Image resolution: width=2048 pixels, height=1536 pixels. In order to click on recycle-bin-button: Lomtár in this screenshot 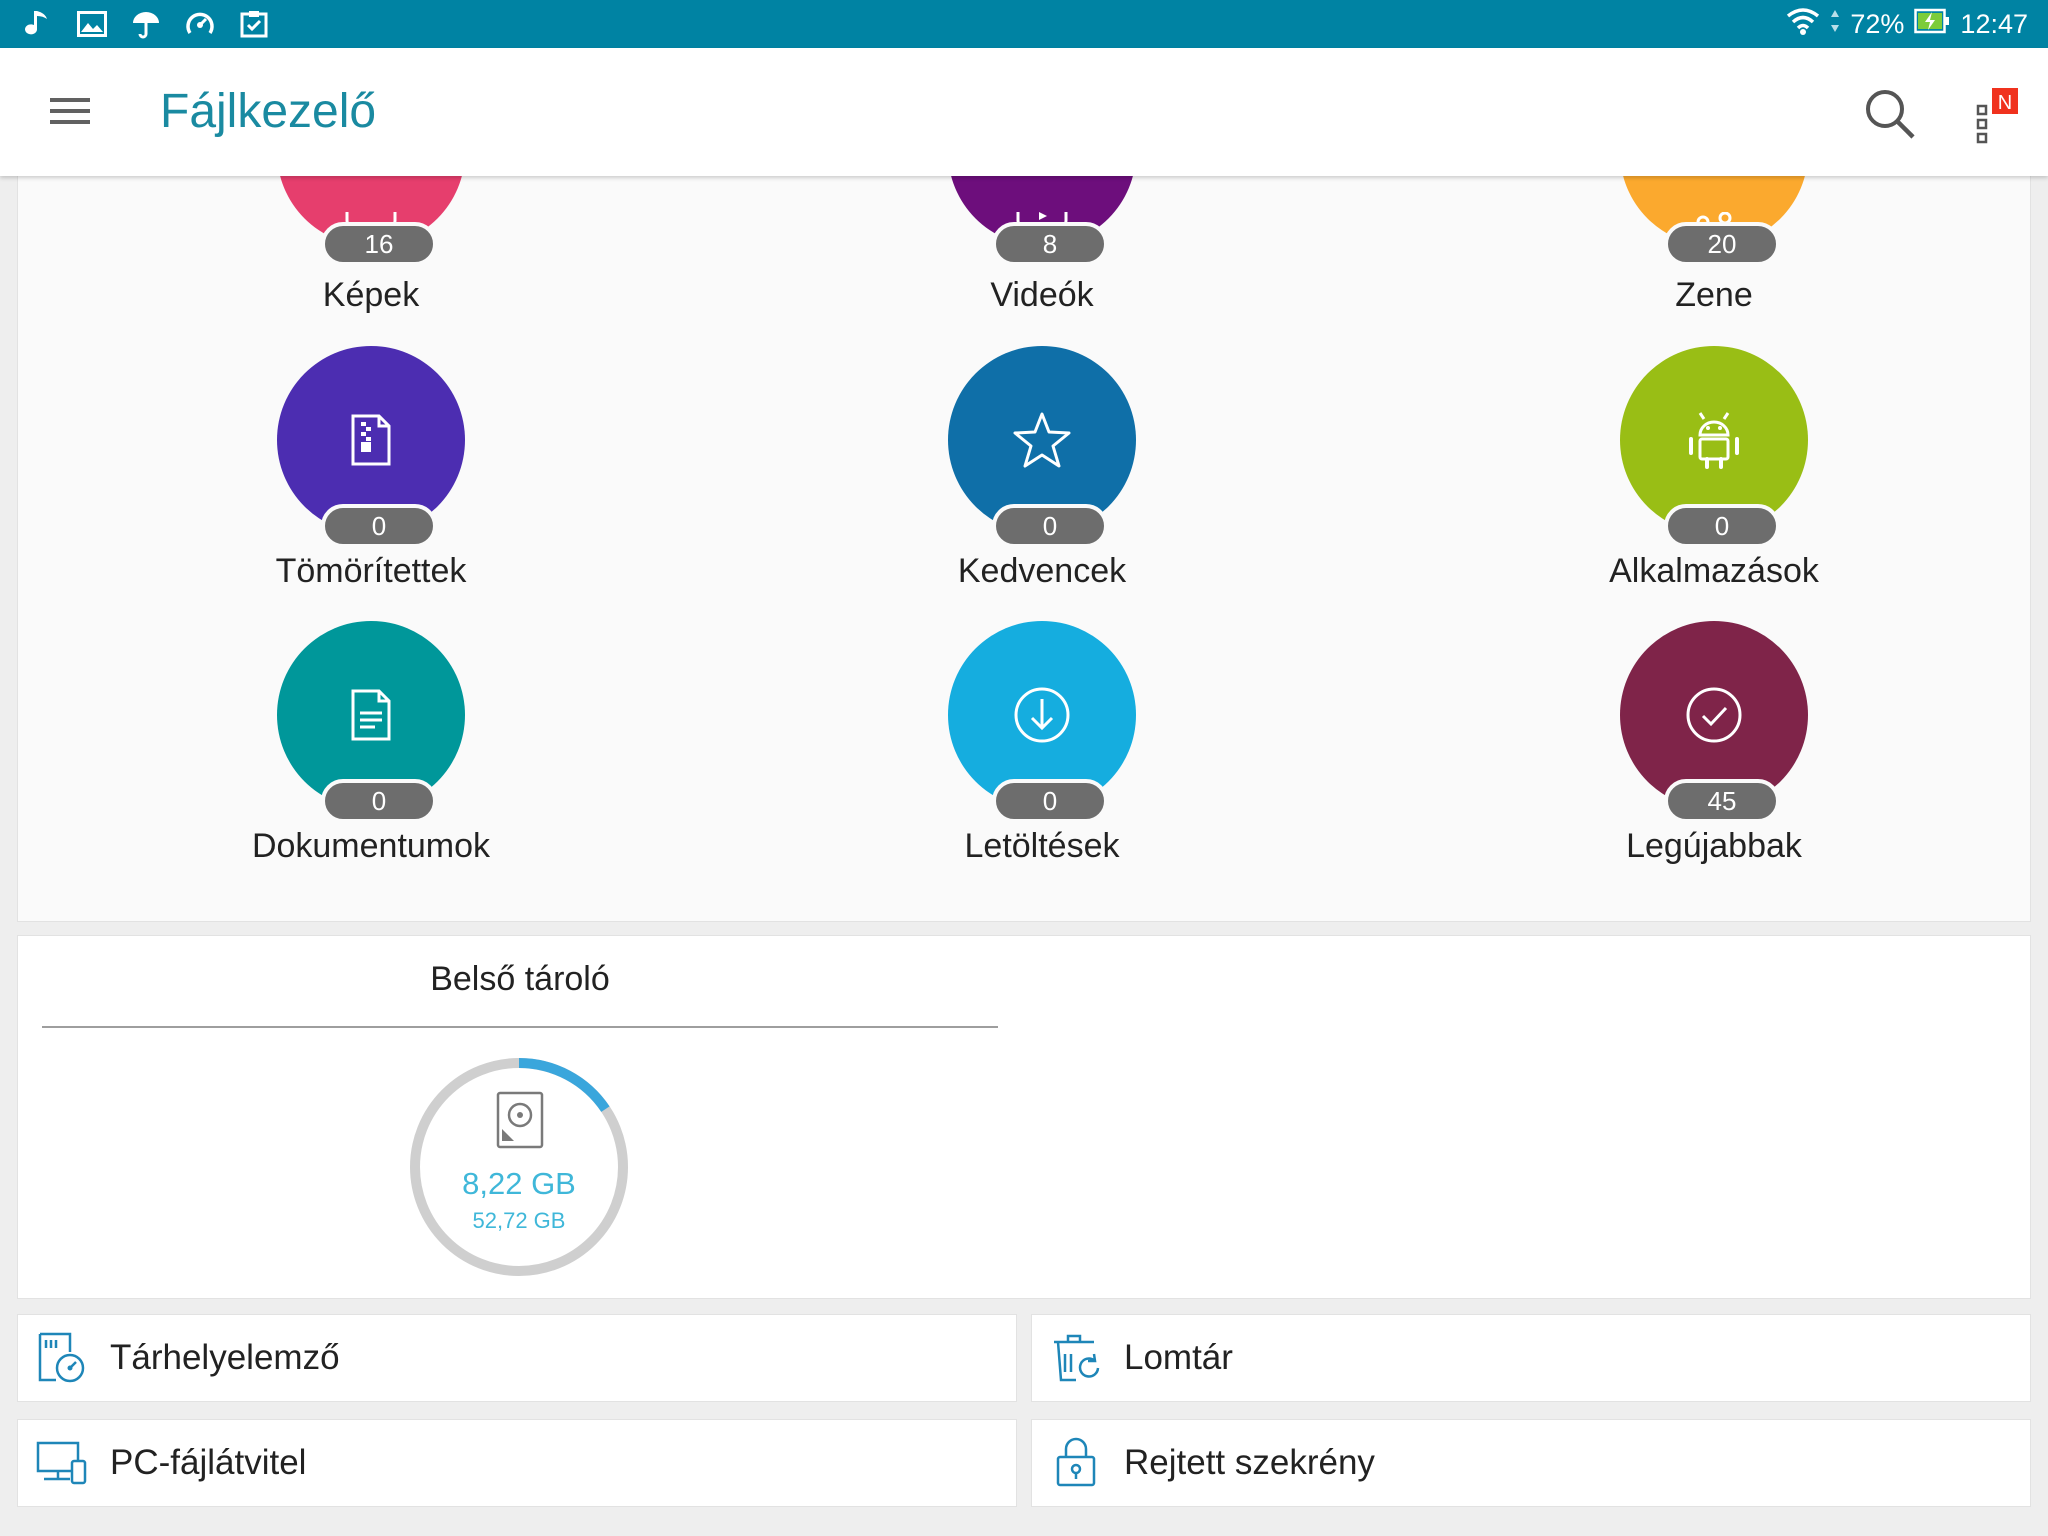, I will do `click(1531, 1358)`.